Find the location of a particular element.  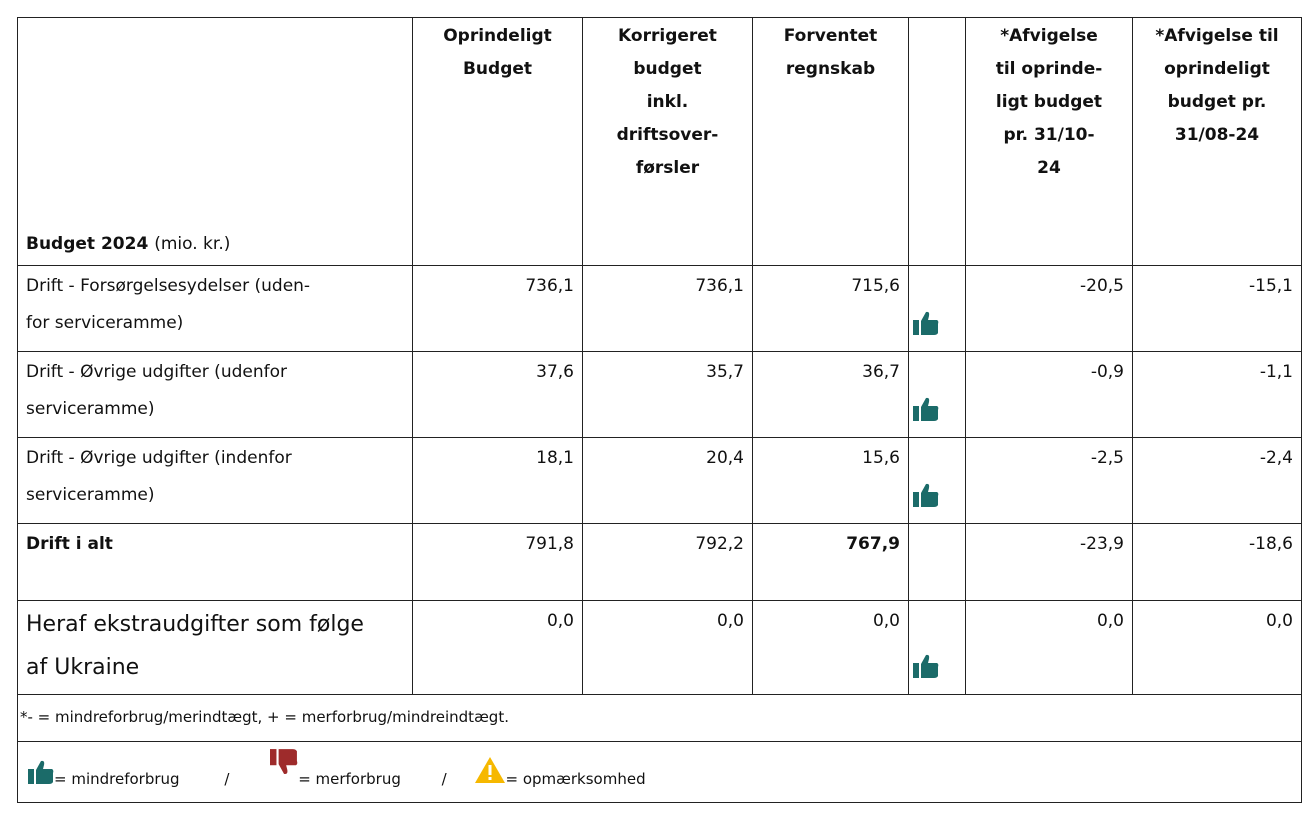

warning-icon is located at coordinates (489, 770).